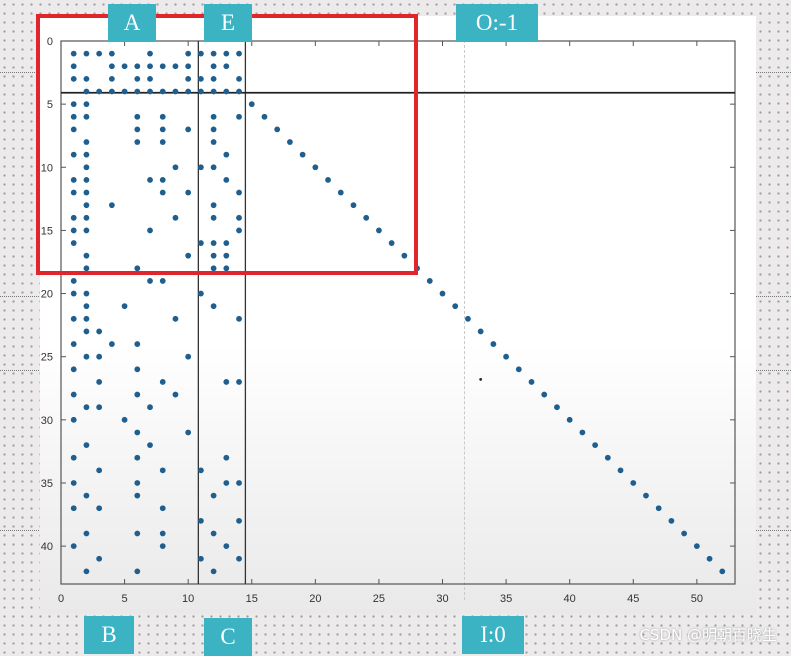 Image resolution: width=791 pixels, height=656 pixels. Describe the element at coordinates (252, 599) in the screenshot. I see `x-tick-label: 15` at that location.